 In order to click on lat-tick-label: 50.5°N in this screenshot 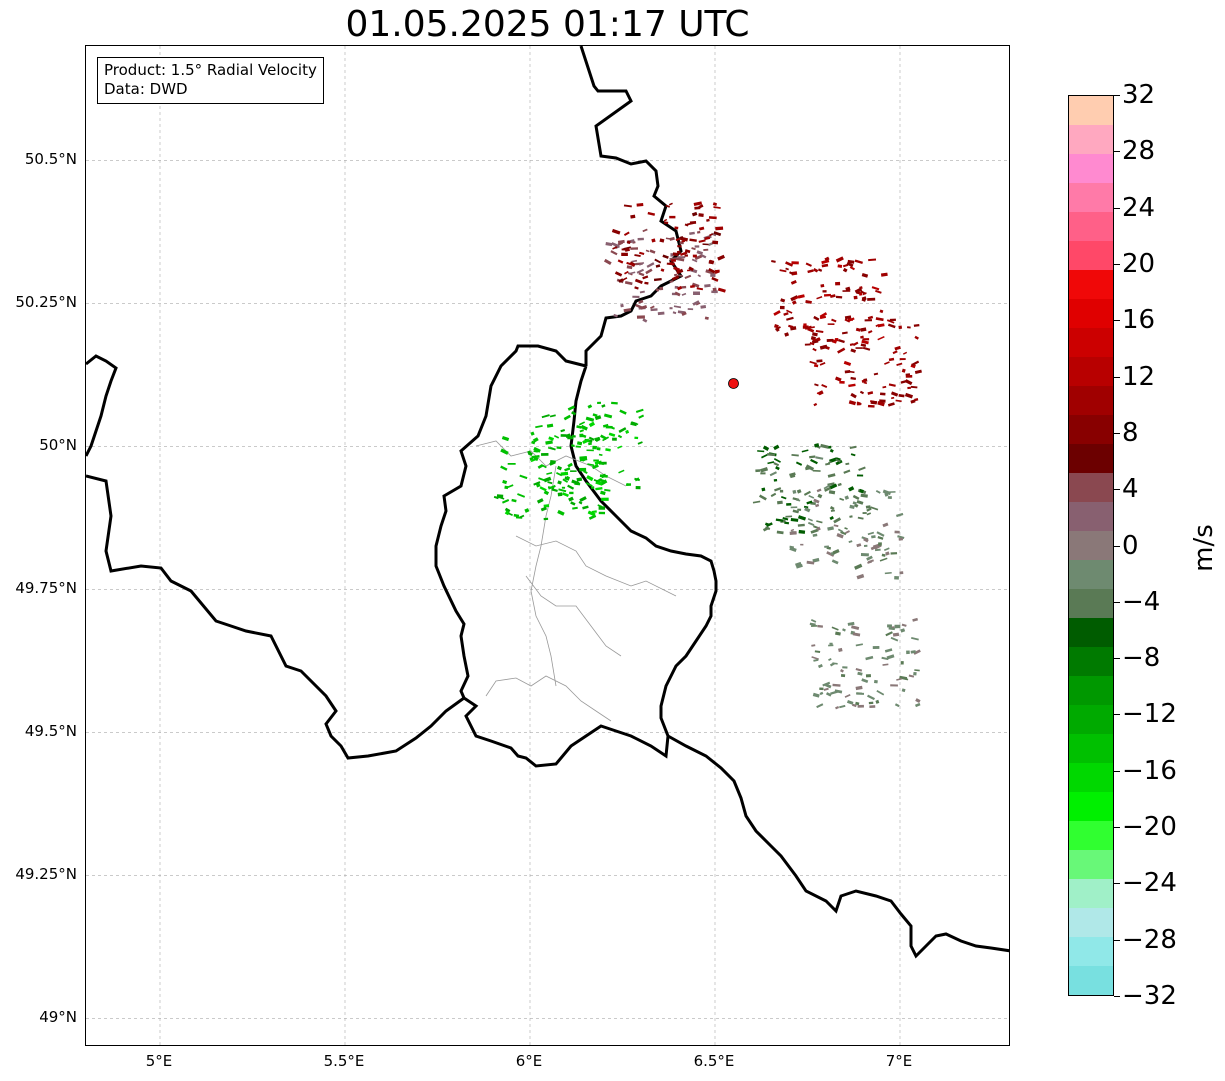, I will do `click(50, 159)`.